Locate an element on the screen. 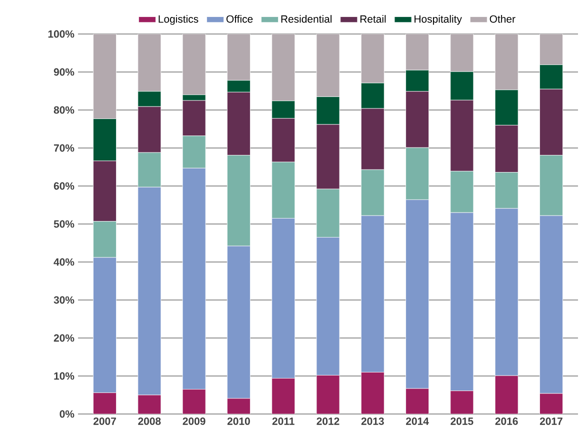 The width and height of the screenshot is (582, 434). y-tick-label: 20% is located at coordinates (64, 338).